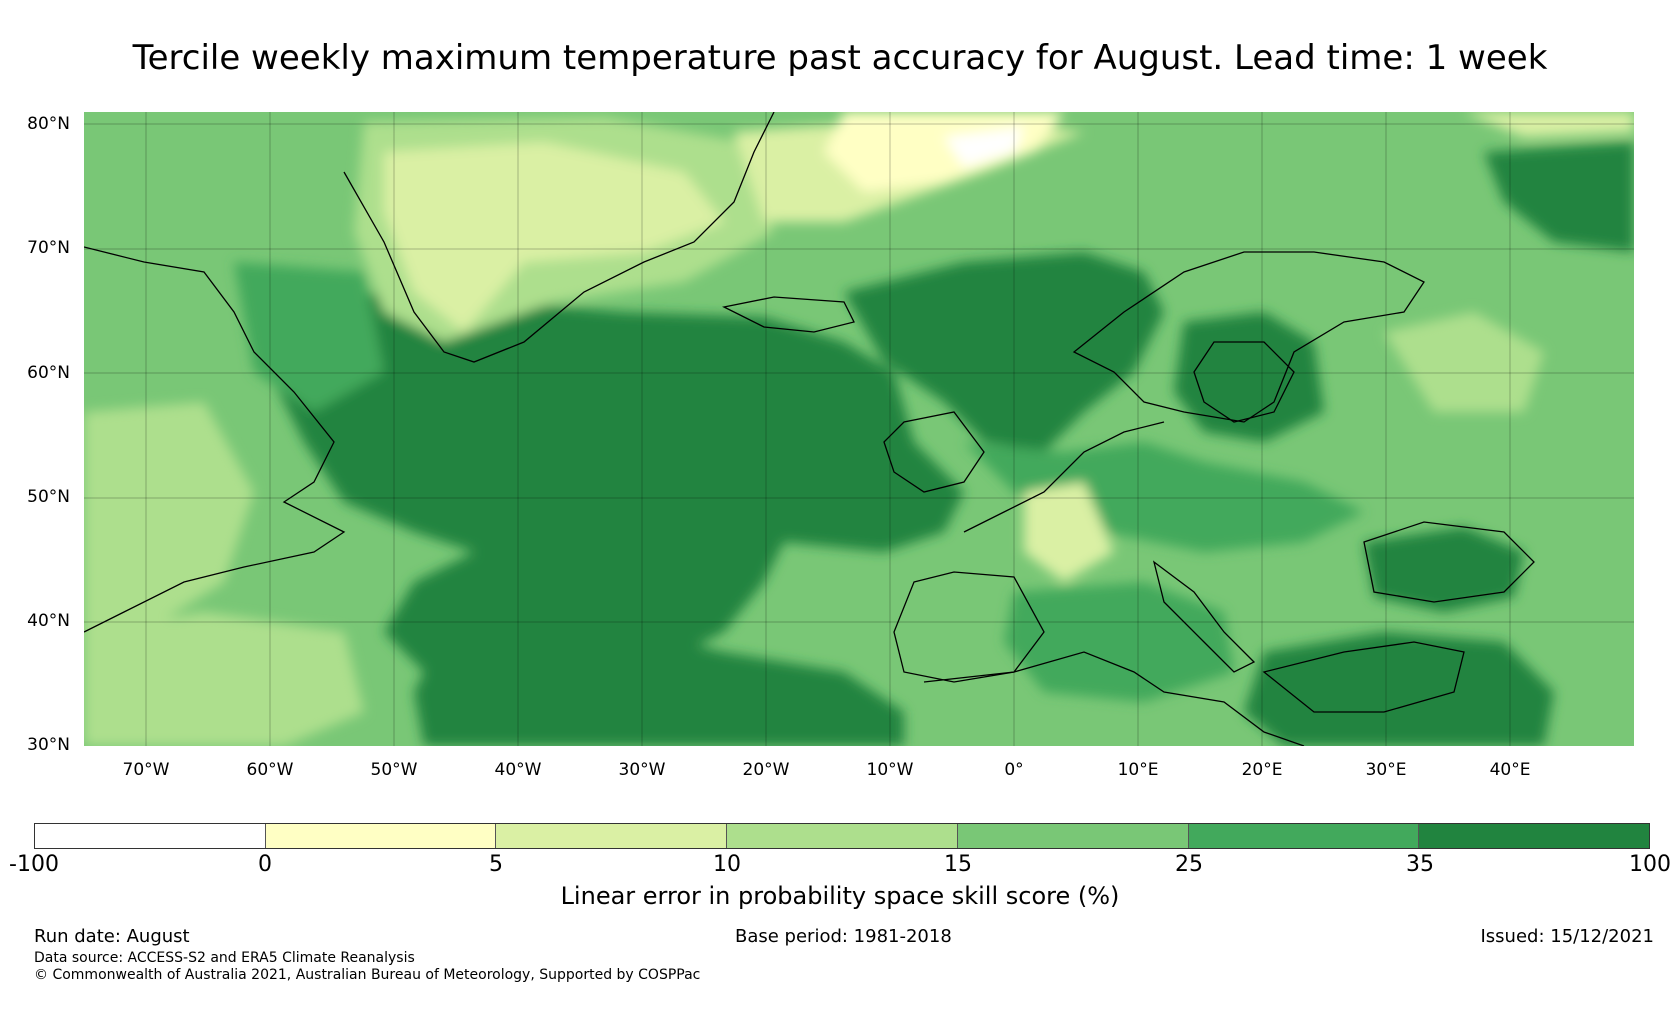 The height and width of the screenshot is (1020, 1680). What do you see at coordinates (934, 452) in the screenshot?
I see `coast-british-isles` at bounding box center [934, 452].